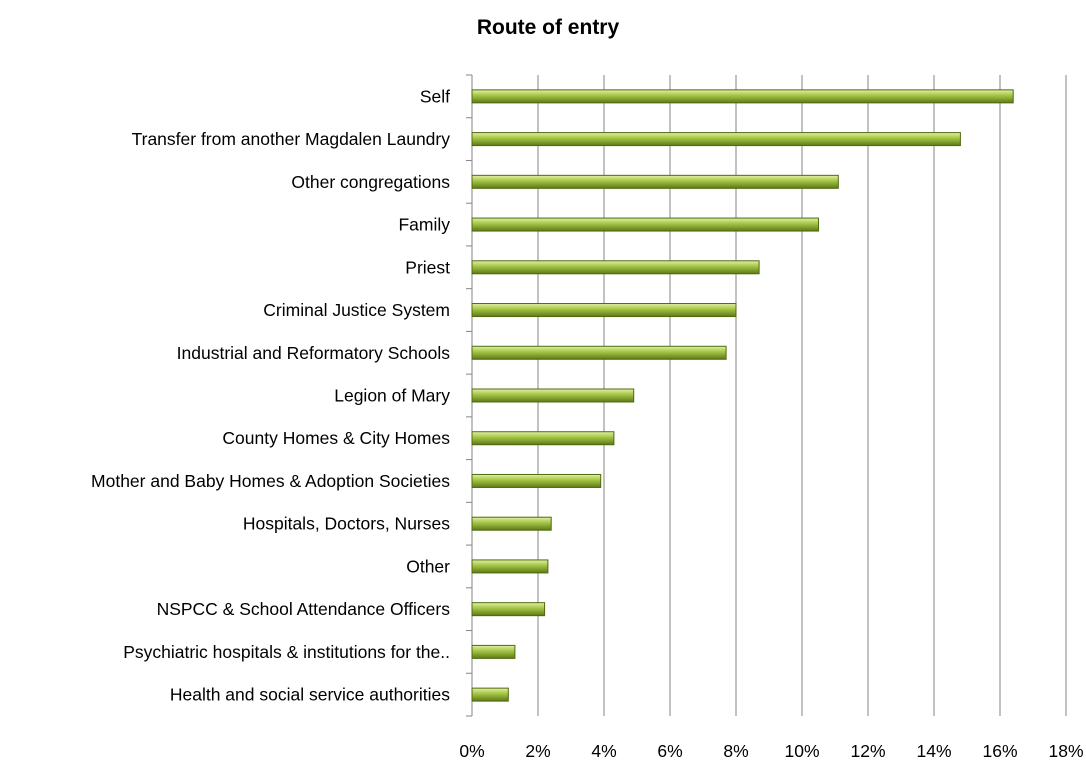  I want to click on x-tick-label: 18%, so click(1065, 750).